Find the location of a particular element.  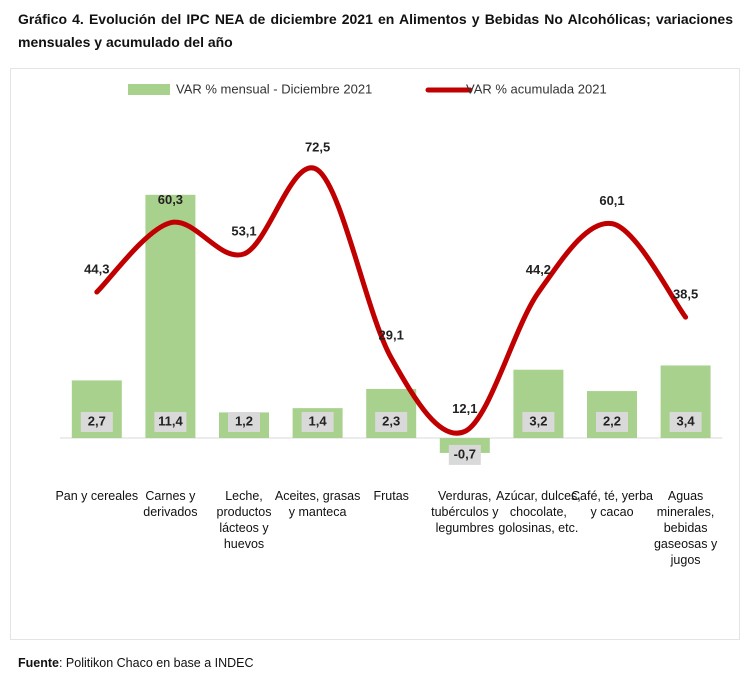

value-label: 29,1 is located at coordinates (391, 334).